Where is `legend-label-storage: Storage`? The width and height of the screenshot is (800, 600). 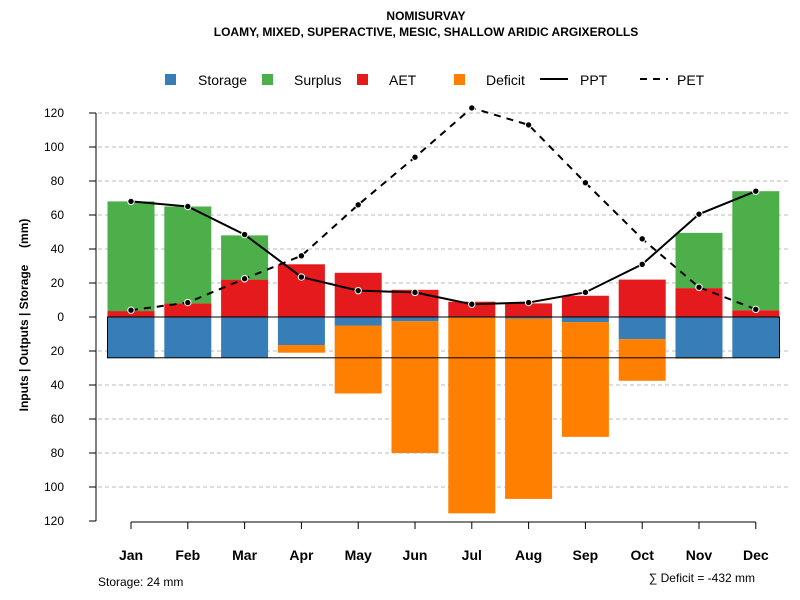 legend-label-storage: Storage is located at coordinates (222, 80).